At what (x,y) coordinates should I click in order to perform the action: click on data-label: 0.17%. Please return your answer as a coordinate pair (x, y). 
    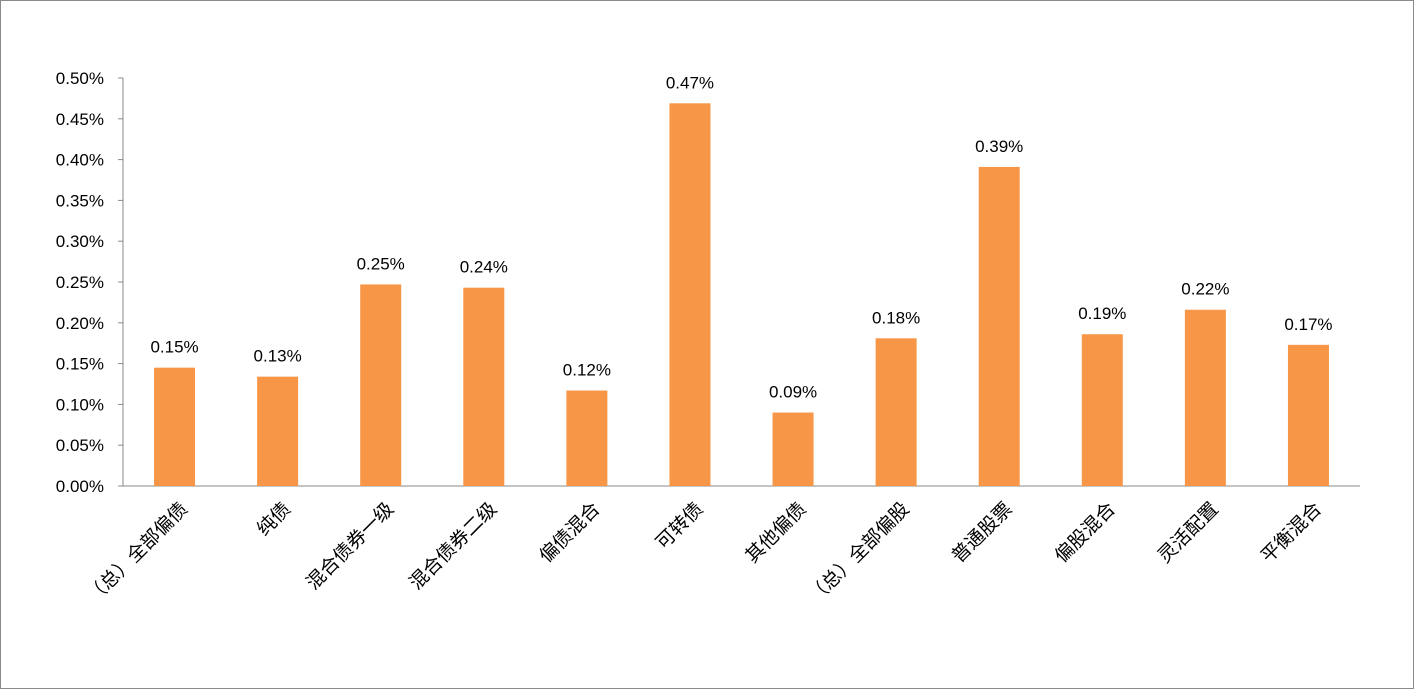
    Looking at the image, I should click on (1308, 324).